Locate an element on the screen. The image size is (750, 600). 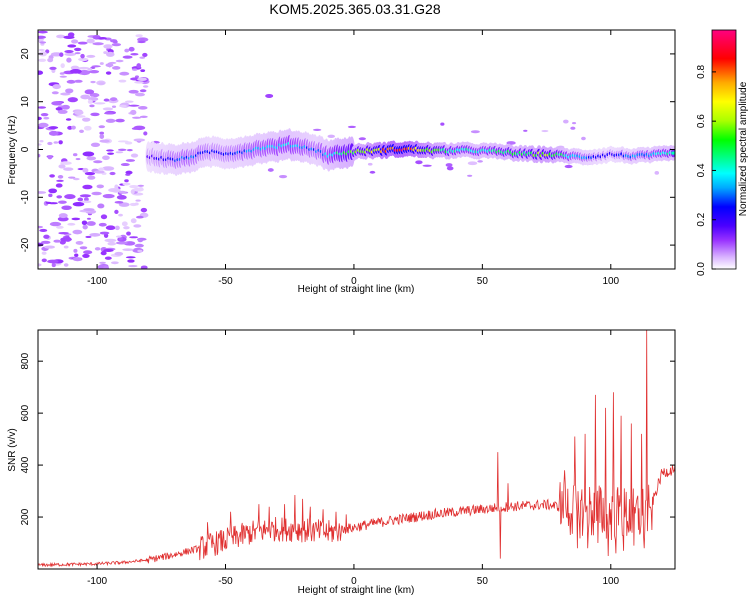
snr-x-tick-label: 100 is located at coordinates (610, 581).